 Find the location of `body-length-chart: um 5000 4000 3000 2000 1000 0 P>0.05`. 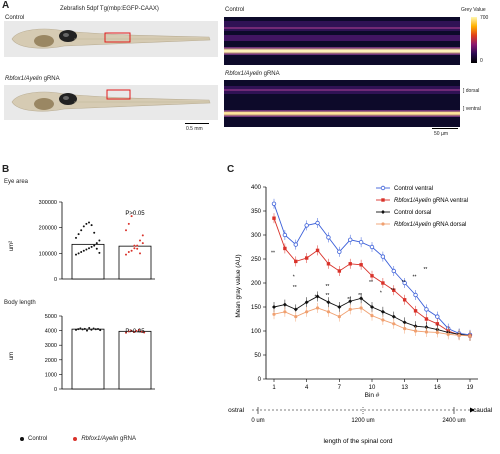

body-length-chart: um 5000 4000 3000 2000 1000 0 P>0.05 is located at coordinates (80, 352).